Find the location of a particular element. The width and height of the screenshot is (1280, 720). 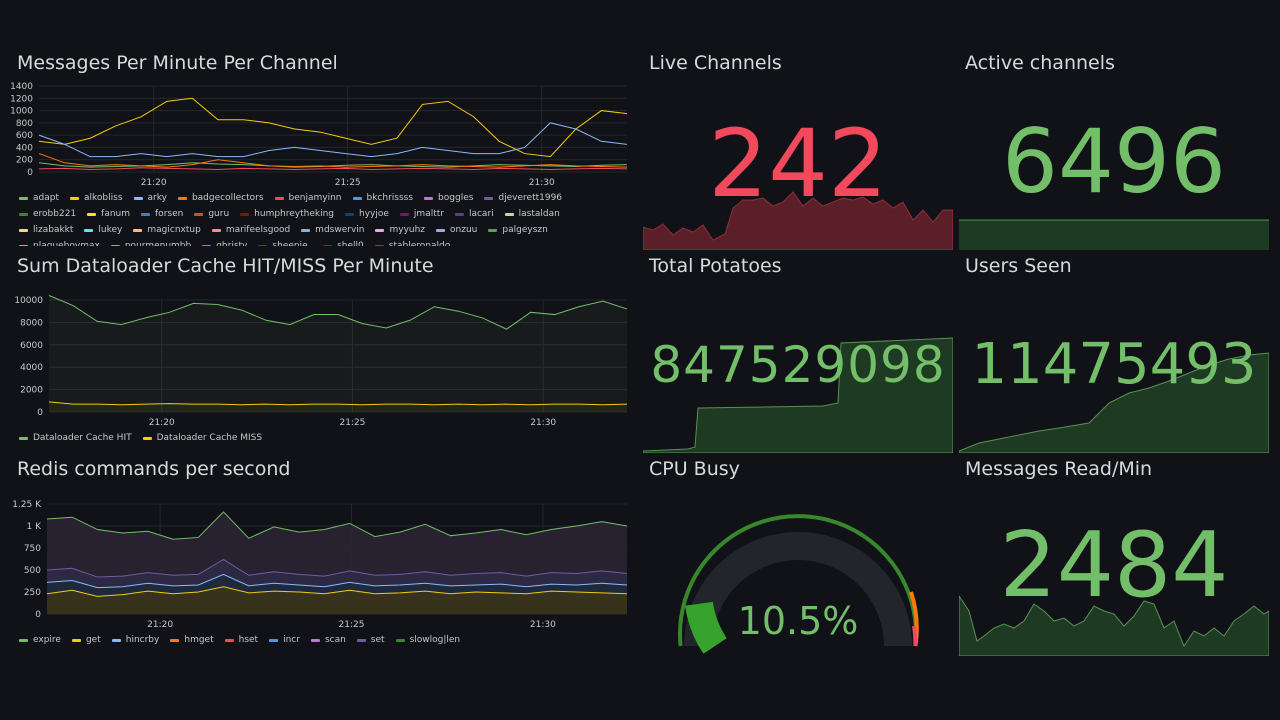

y-tick-label: 400 is located at coordinates (24, 148).